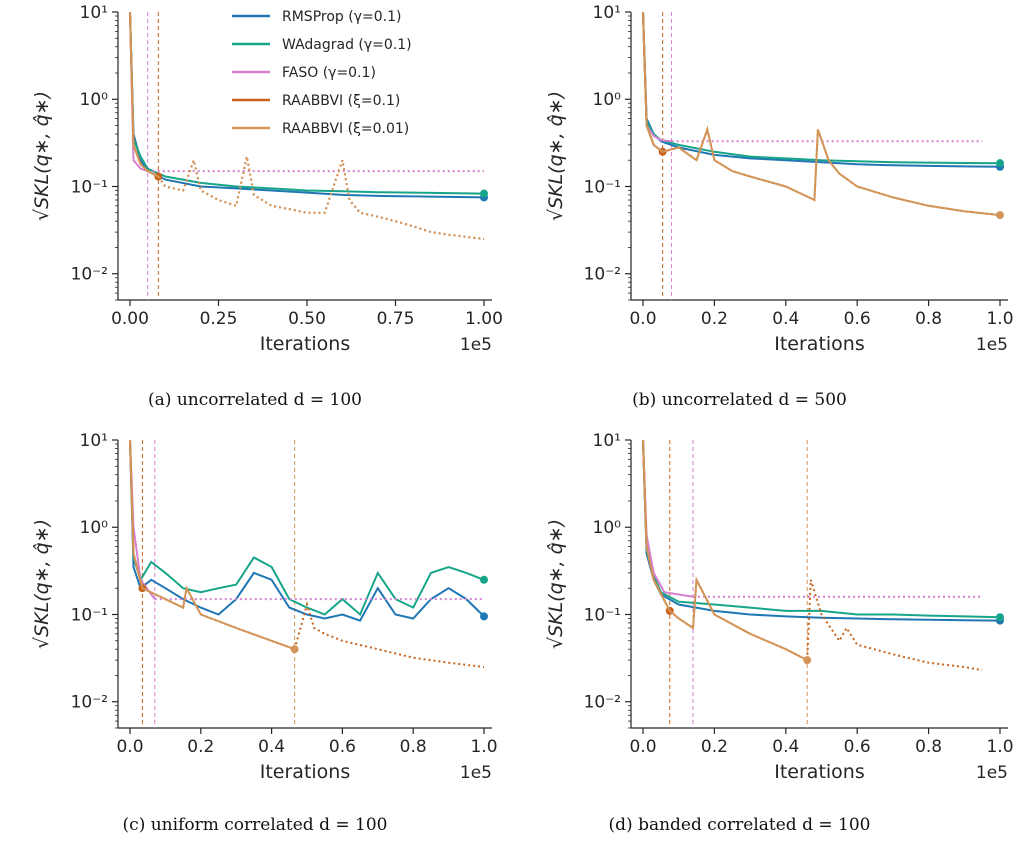 The width and height of the screenshot is (1021, 845). I want to click on panel-caption: (d) banded correlated d = 100, so click(740, 825).